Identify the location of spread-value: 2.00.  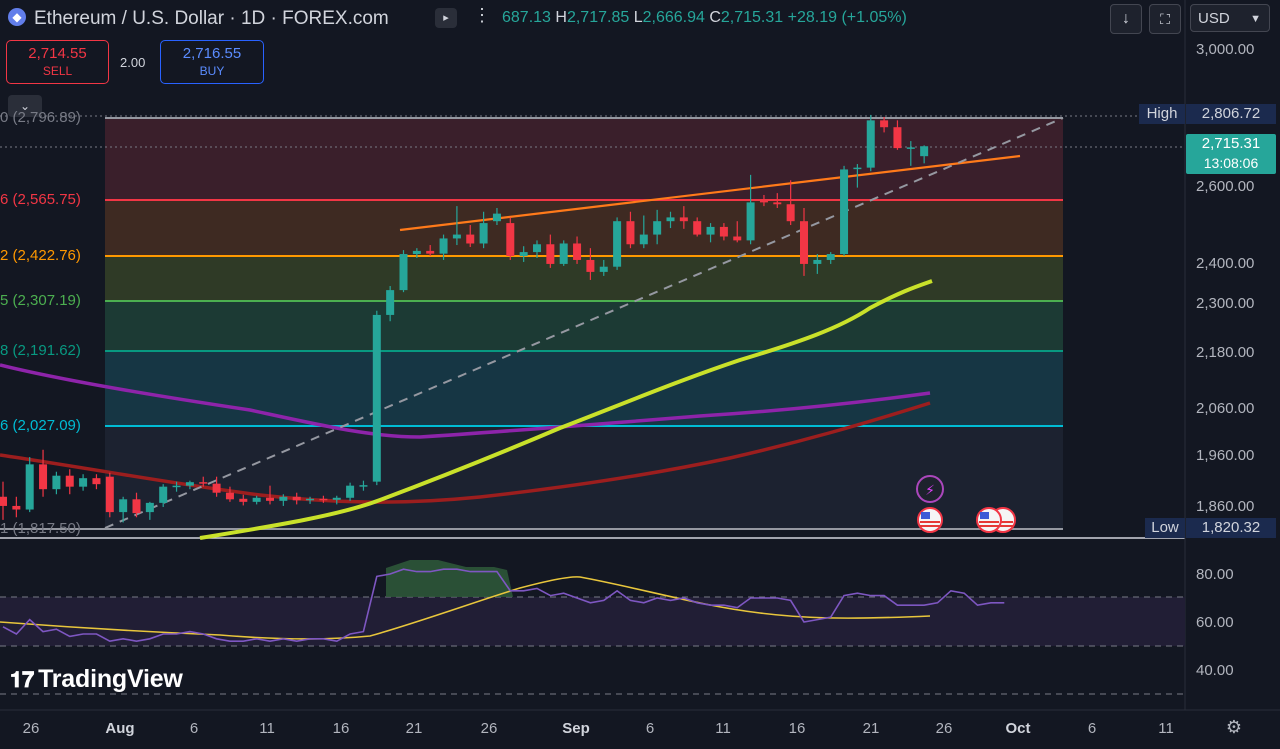
(133, 62).